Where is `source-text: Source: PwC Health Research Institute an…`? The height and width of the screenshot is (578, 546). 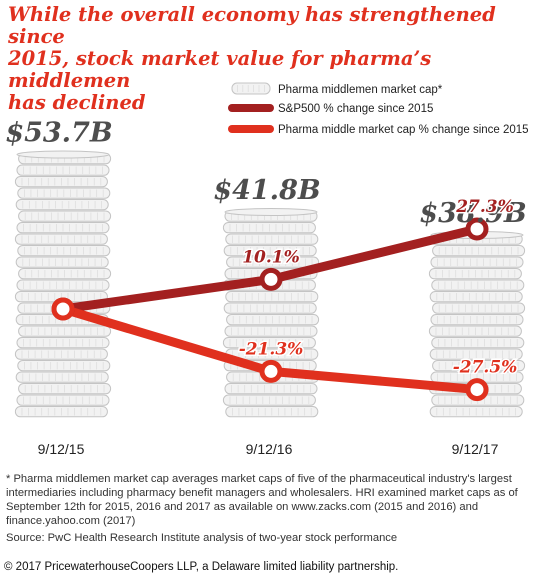 source-text: Source: PwC Health Research Institute an… is located at coordinates (202, 538).